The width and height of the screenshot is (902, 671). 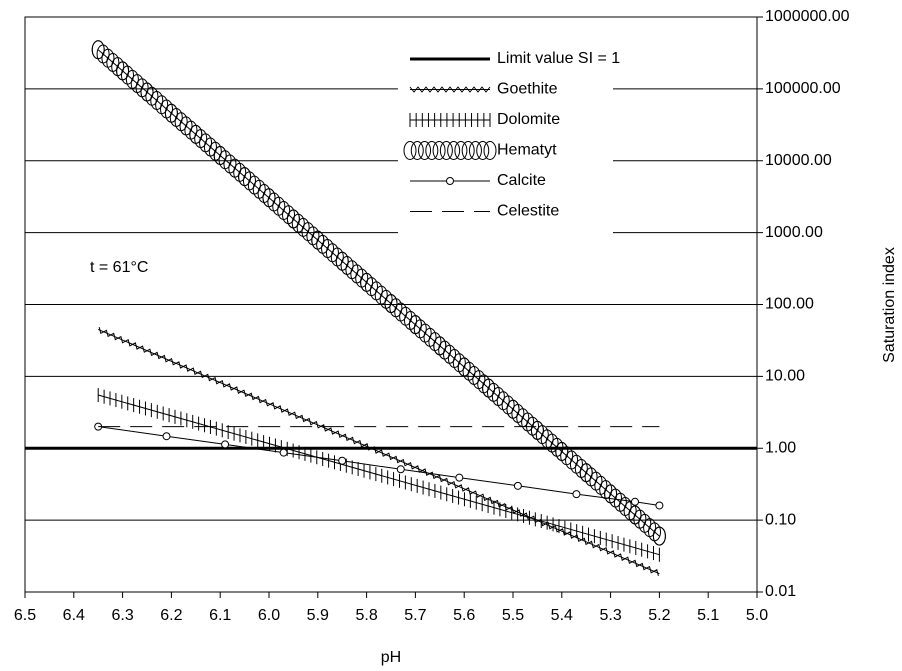 What do you see at coordinates (803, 88) in the screenshot?
I see `y-tick-label: 100000.00` at bounding box center [803, 88].